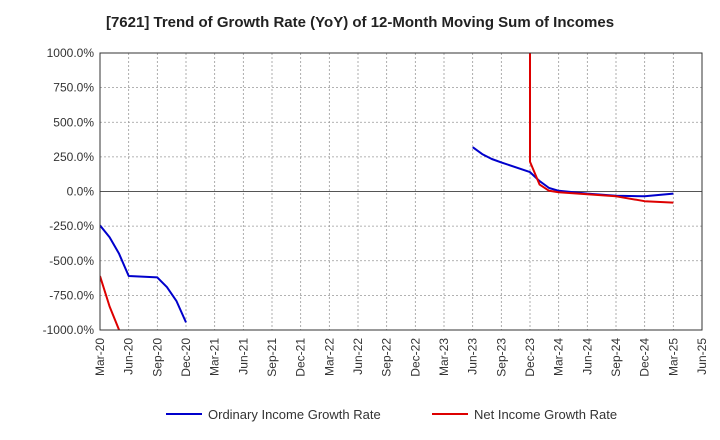 The image size is (720, 440). What do you see at coordinates (100, 357) in the screenshot?
I see `x-tick-label: Mar-20` at bounding box center [100, 357].